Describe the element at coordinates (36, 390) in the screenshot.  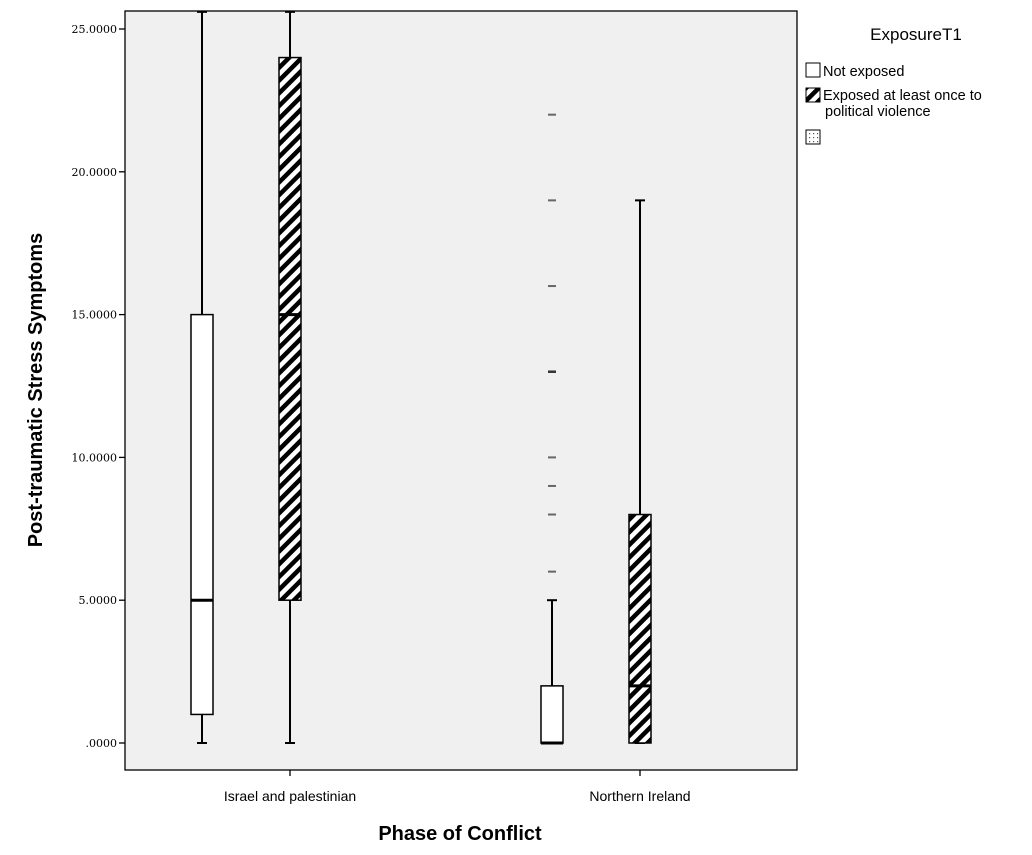
I see `y-axis-title: Post-traumatic Stress Symptoms` at that location.